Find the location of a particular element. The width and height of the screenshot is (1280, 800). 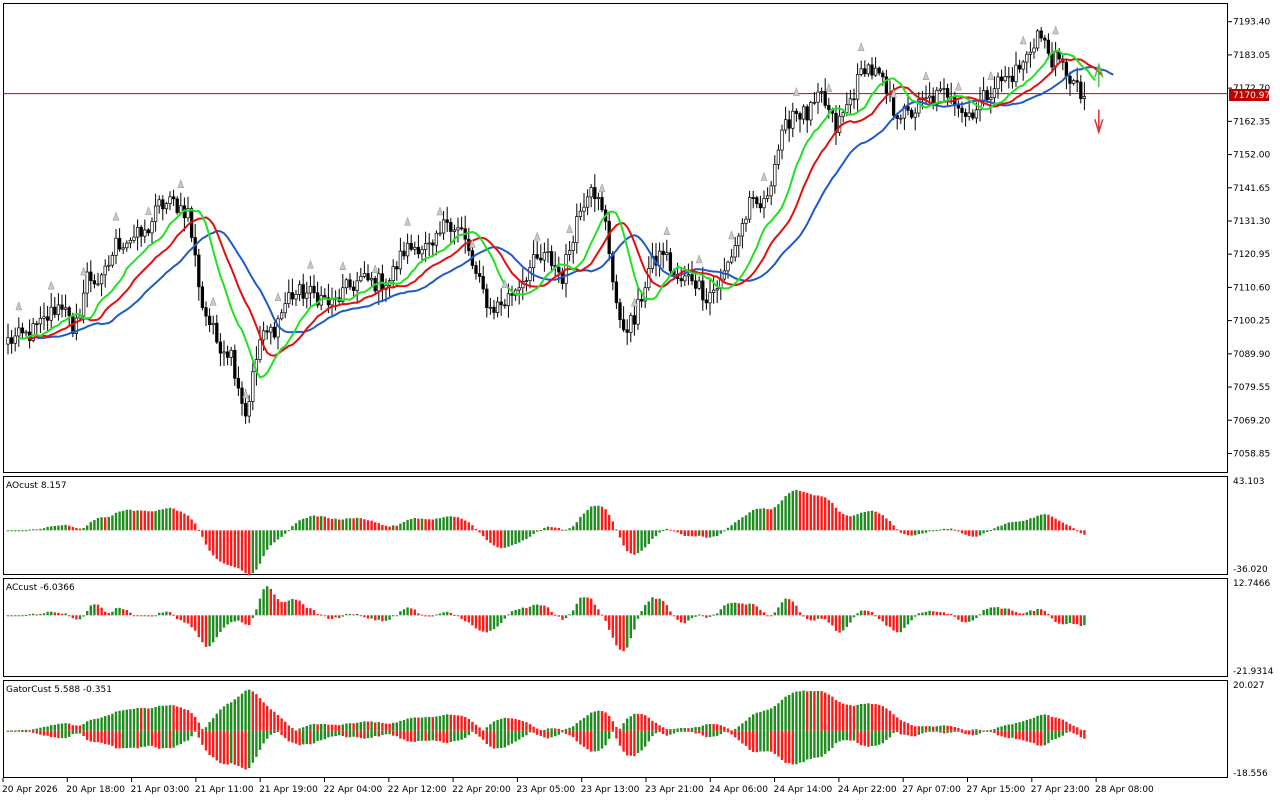

price-tick-label: 7058.85 is located at coordinates (1251, 454).